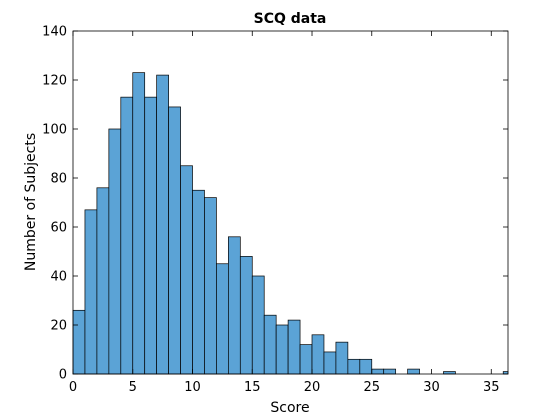 The image size is (560, 420). I want to click on y-tick-label-40: 40, so click(58, 277).